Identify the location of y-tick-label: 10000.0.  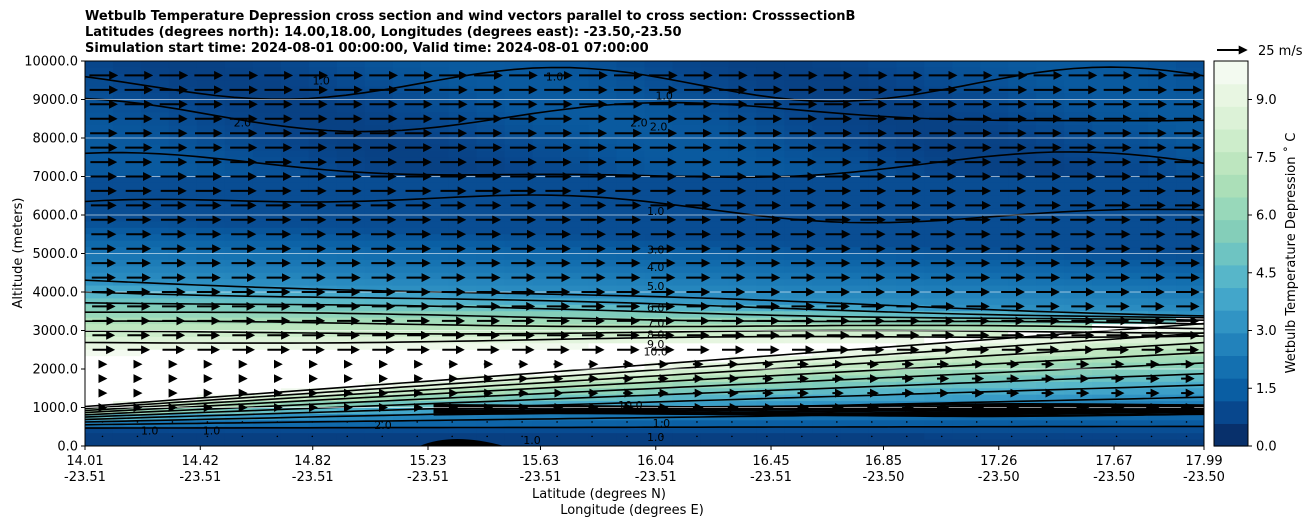
(51, 62).